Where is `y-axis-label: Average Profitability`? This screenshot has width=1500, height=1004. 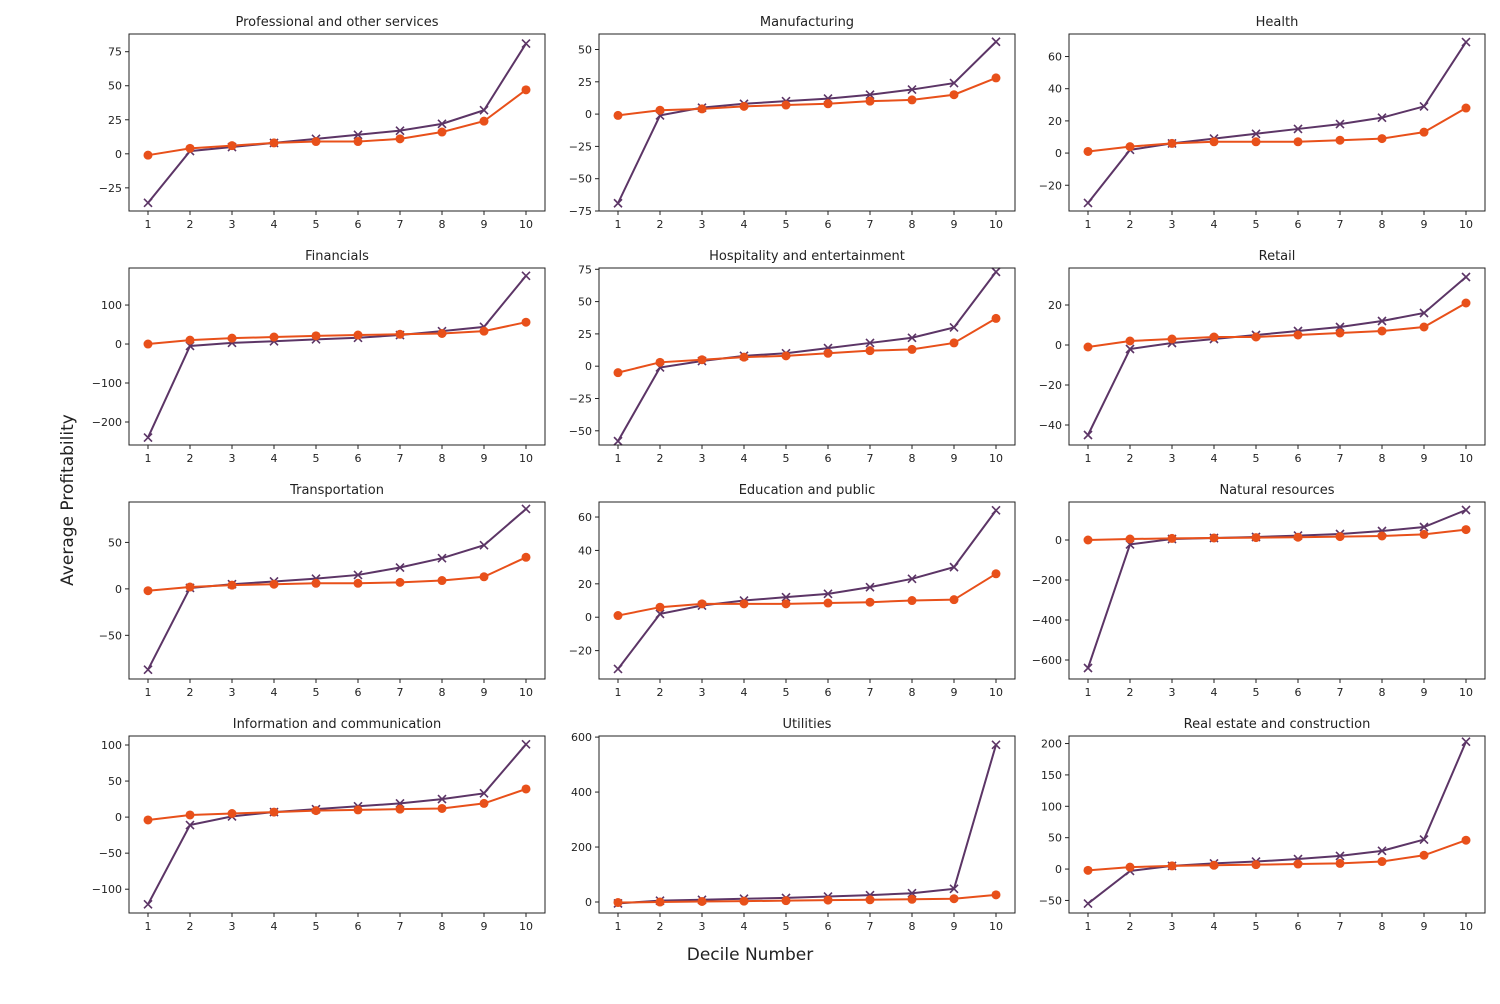 y-axis-label: Average Profitability is located at coordinates (68, 500).